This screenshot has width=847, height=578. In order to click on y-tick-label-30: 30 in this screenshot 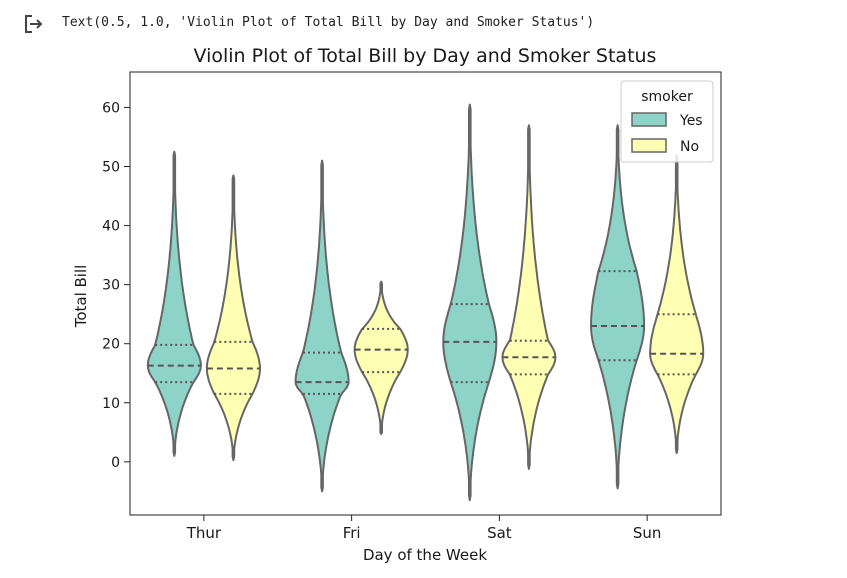, I will do `click(111, 286)`.